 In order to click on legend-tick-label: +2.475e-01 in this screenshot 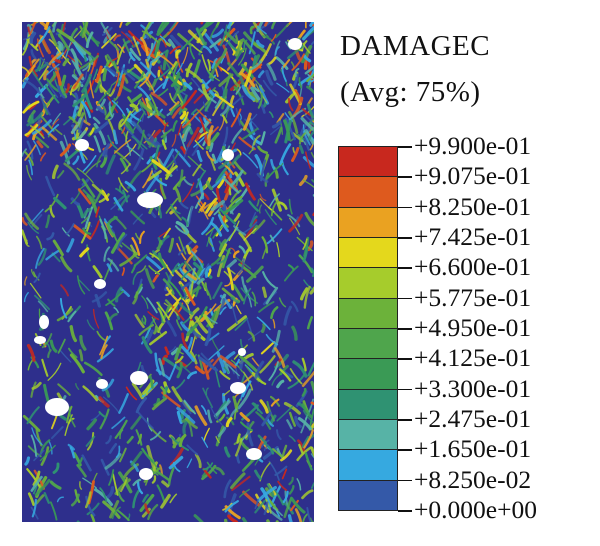, I will do `click(473, 418)`.